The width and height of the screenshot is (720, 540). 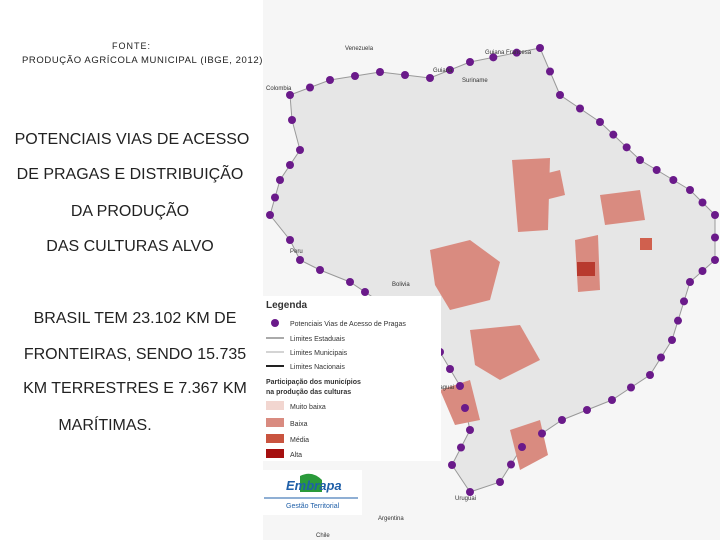 What do you see at coordinates (105, 425) in the screenshot?
I see `body-line: MARÍTIMAS.` at bounding box center [105, 425].